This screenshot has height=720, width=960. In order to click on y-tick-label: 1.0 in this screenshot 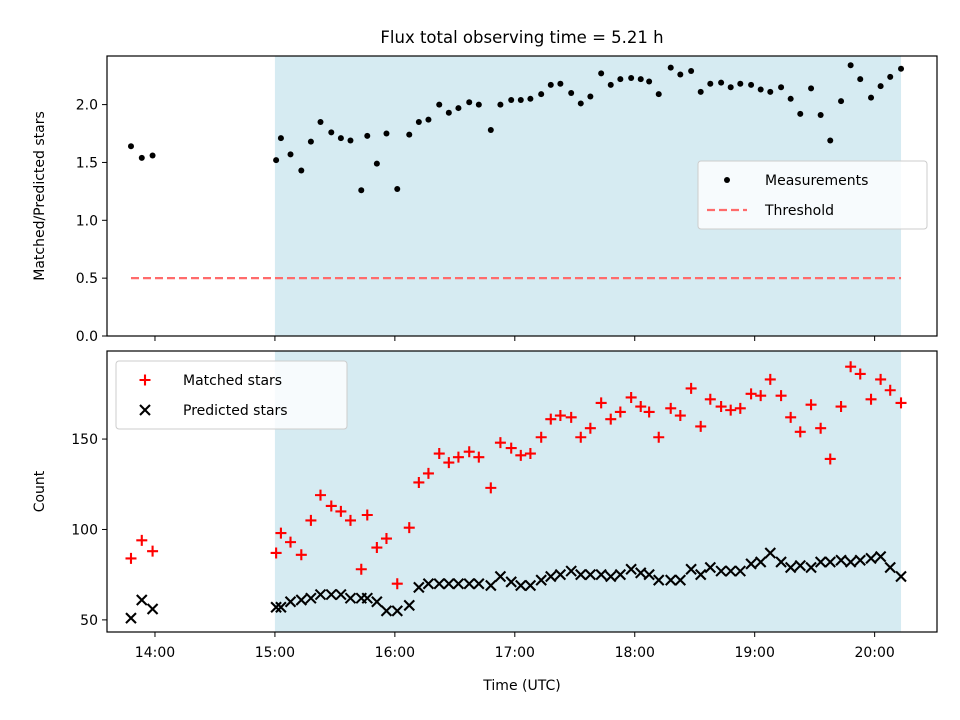, I will do `click(87, 221)`.